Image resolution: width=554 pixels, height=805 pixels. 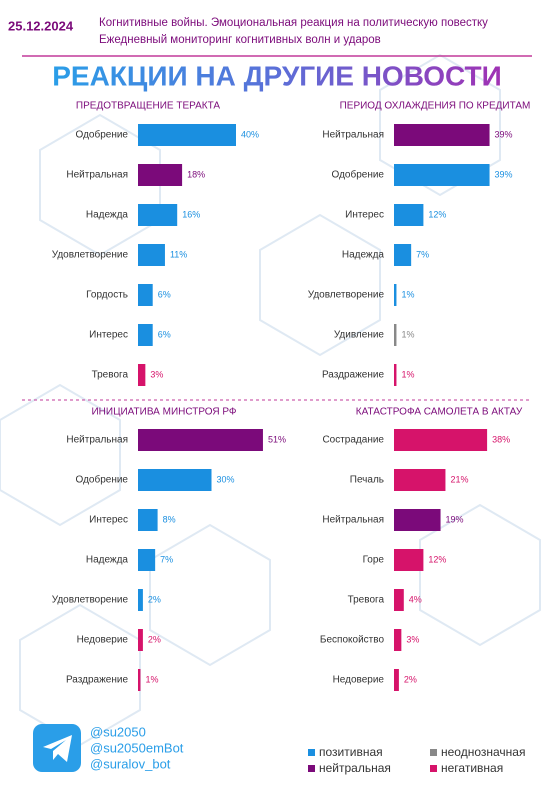 I want to click on chart-title: КАТАСТРОФА САМОЛЕТА В АКТАУ, so click(x=439, y=412).